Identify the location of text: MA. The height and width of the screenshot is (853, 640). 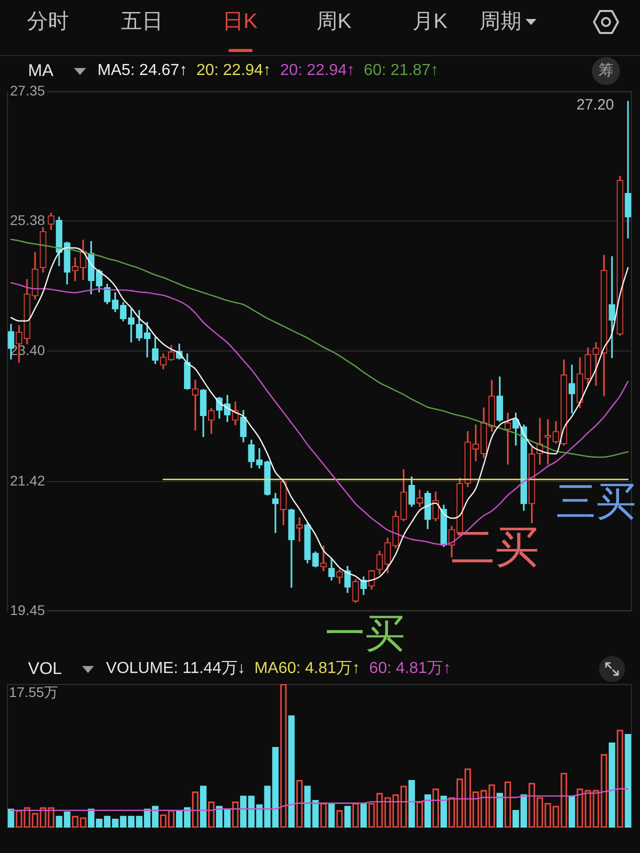
(41, 71).